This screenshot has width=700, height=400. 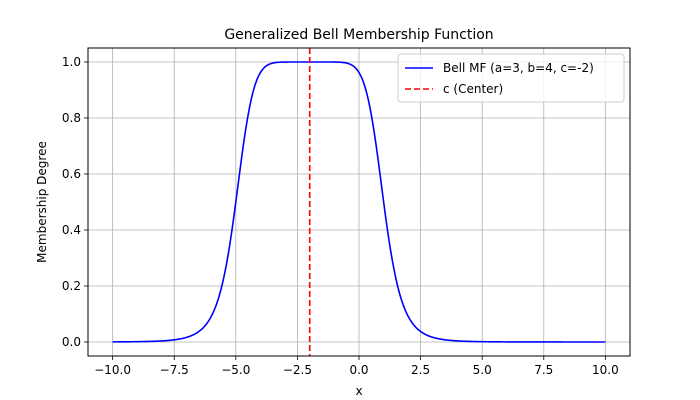 I want to click on x-tick-label: −10.0, so click(x=112, y=370).